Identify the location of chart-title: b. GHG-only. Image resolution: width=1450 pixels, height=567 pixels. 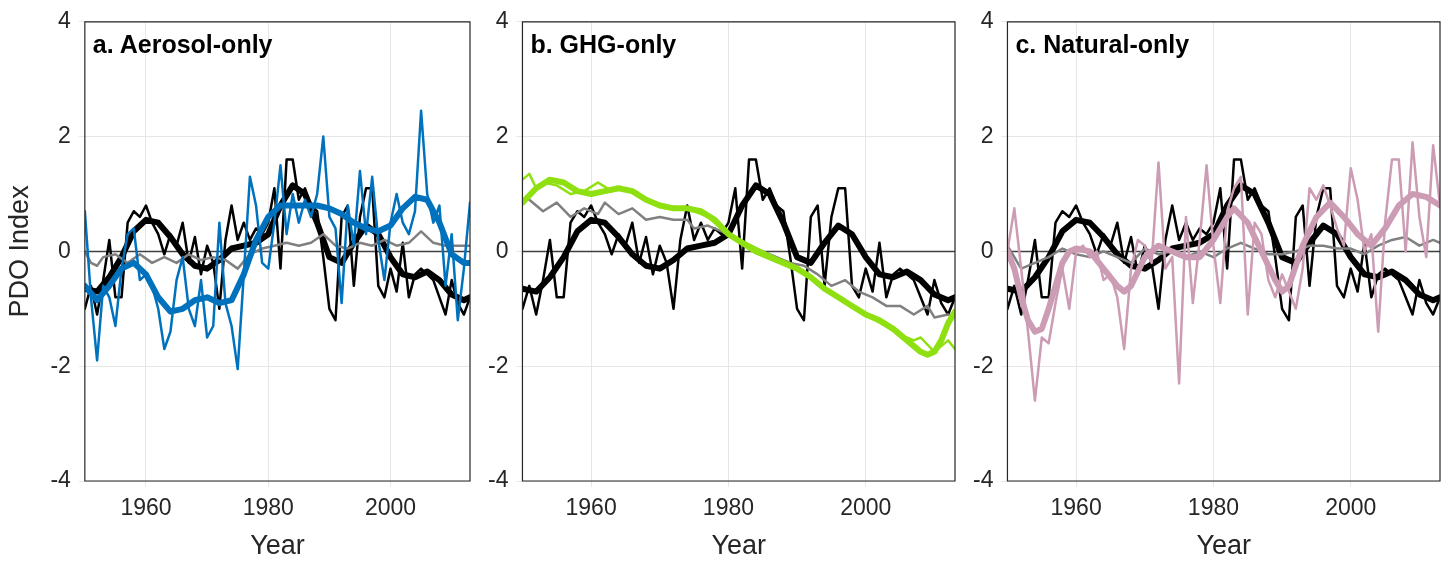
(603, 44).